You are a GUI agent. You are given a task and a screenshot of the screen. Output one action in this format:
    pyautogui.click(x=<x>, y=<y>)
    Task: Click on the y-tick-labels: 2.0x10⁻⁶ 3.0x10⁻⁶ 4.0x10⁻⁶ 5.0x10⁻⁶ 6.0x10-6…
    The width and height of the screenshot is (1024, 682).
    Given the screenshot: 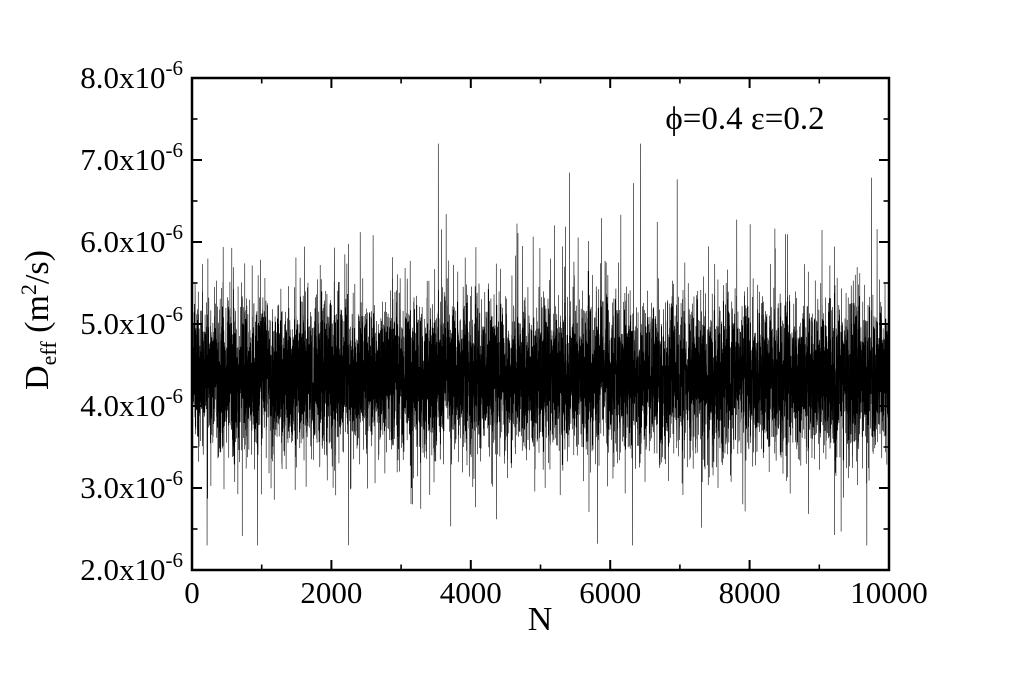 What is the action you would take?
    pyautogui.click(x=131, y=321)
    